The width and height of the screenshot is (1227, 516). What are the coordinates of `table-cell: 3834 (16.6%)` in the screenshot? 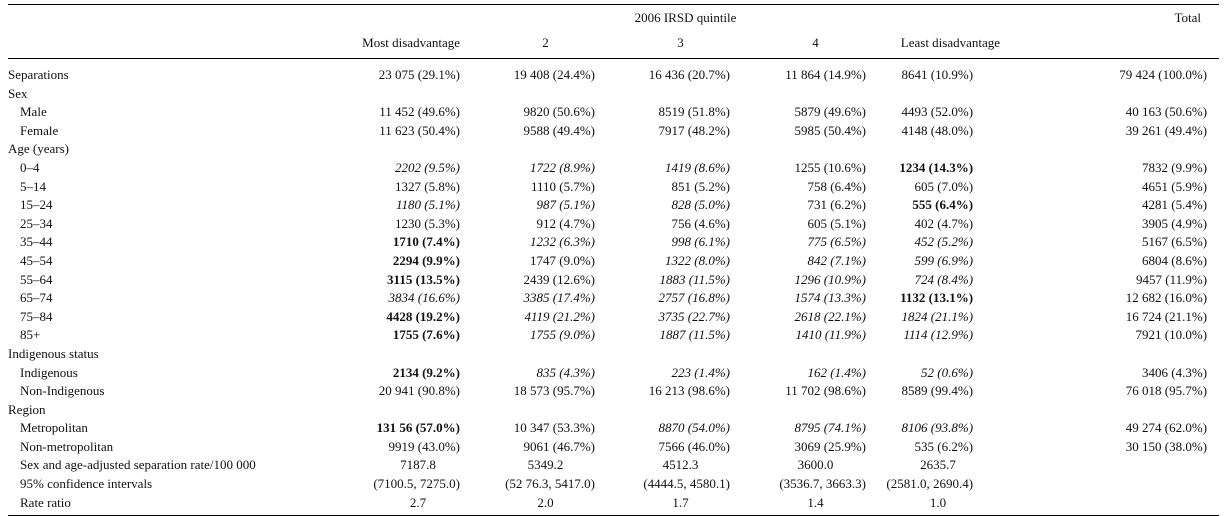 It's located at (398, 298).